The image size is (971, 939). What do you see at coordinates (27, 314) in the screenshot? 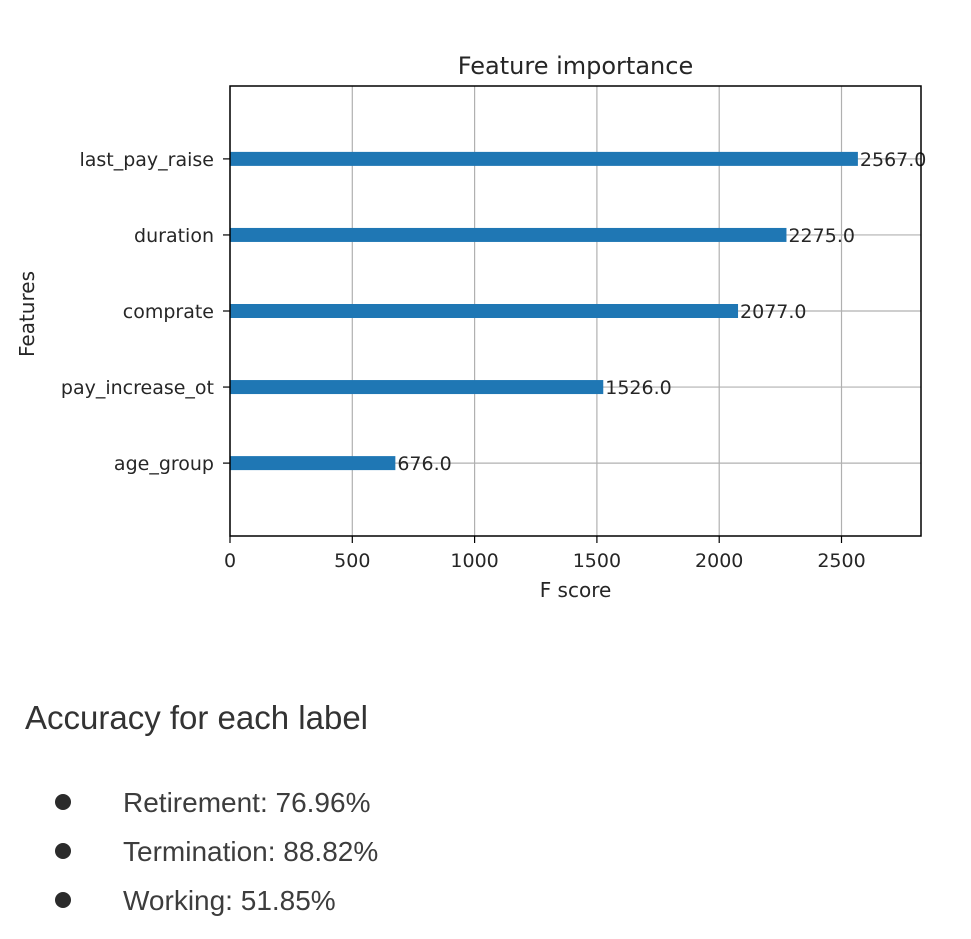
I see `y-axis-label: Features` at bounding box center [27, 314].